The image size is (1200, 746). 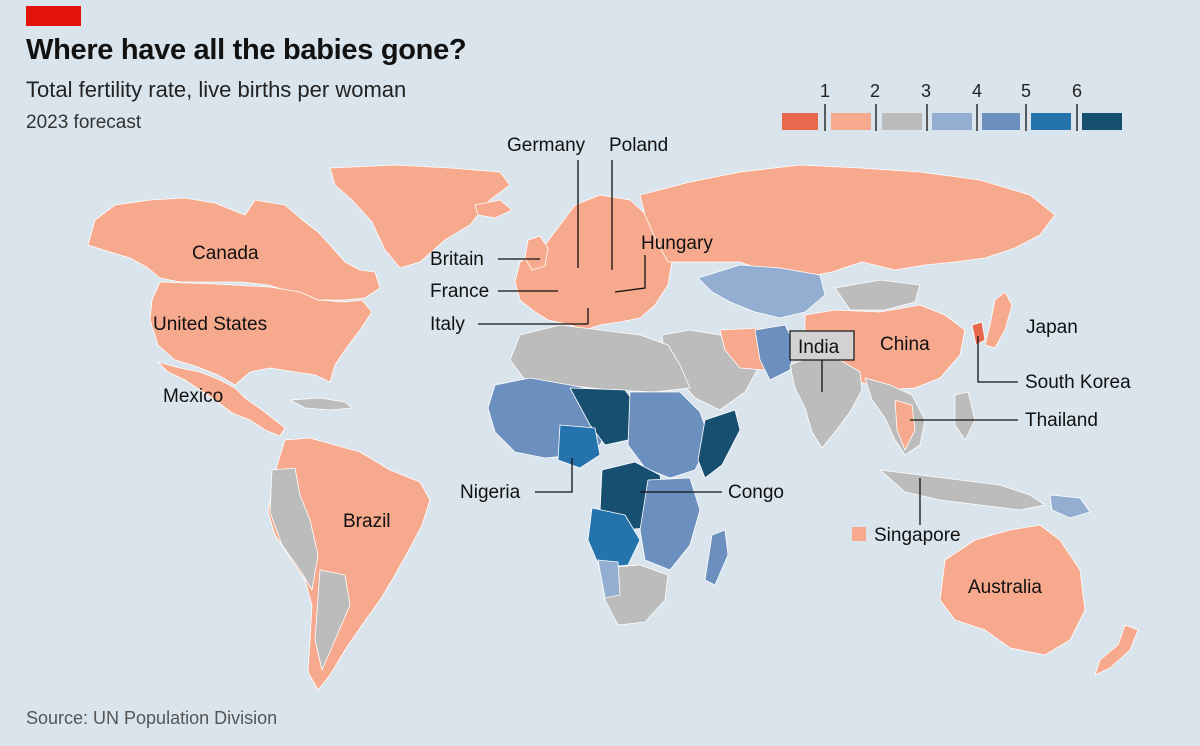 I want to click on region-afghanistan-pakistan, so click(x=775, y=352).